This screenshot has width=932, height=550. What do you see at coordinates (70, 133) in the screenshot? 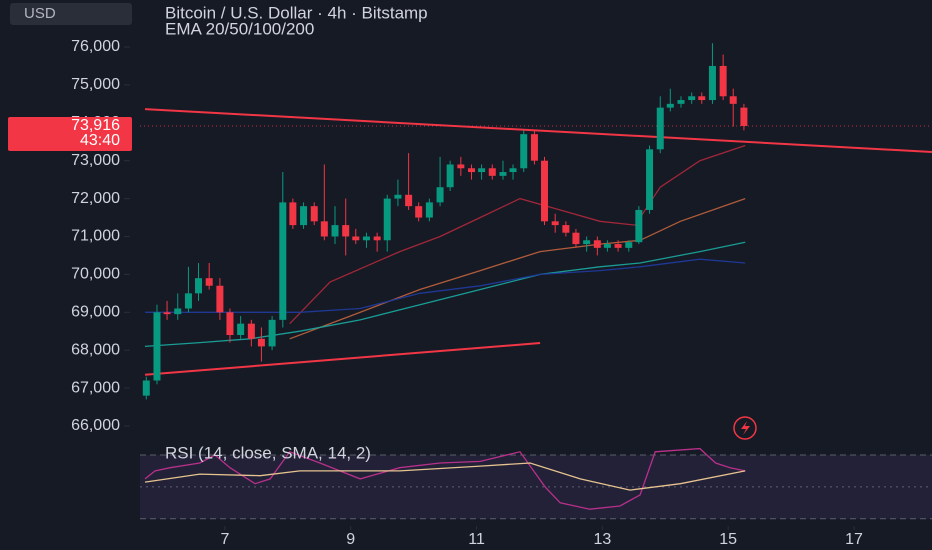
I see `last-price-box` at bounding box center [70, 133].